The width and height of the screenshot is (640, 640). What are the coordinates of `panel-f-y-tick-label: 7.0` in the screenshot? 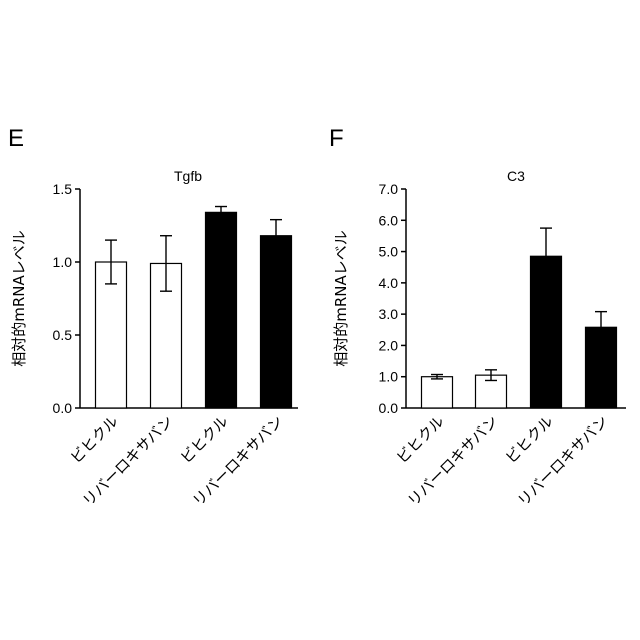 It's located at (389, 189).